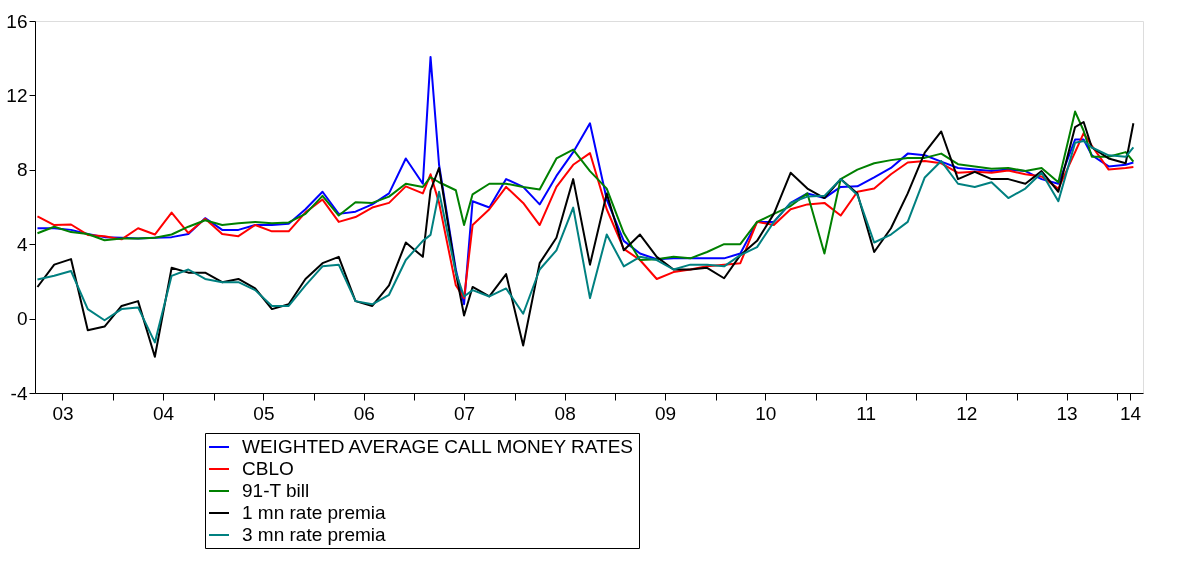 Image resolution: width=1196 pixels, height=576 pixels. I want to click on y-tick-label: 8, so click(22, 170).